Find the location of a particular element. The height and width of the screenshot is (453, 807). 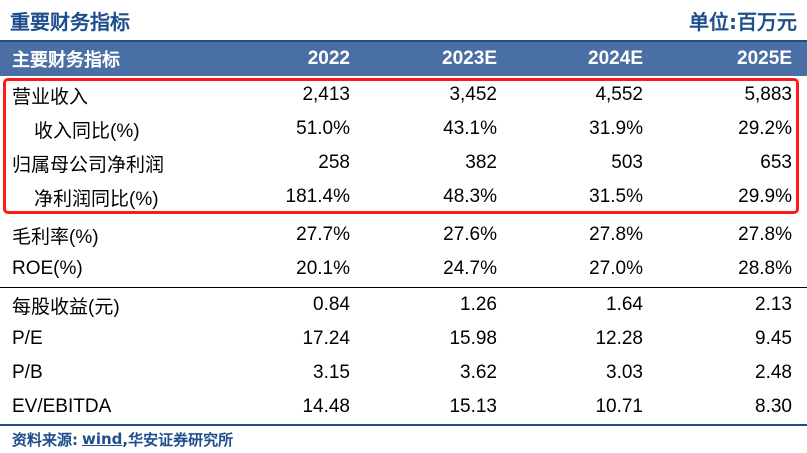

table-row: 毛利率(%) 27.7% 27.6% 27.8% 27.8% is located at coordinates (403, 235).